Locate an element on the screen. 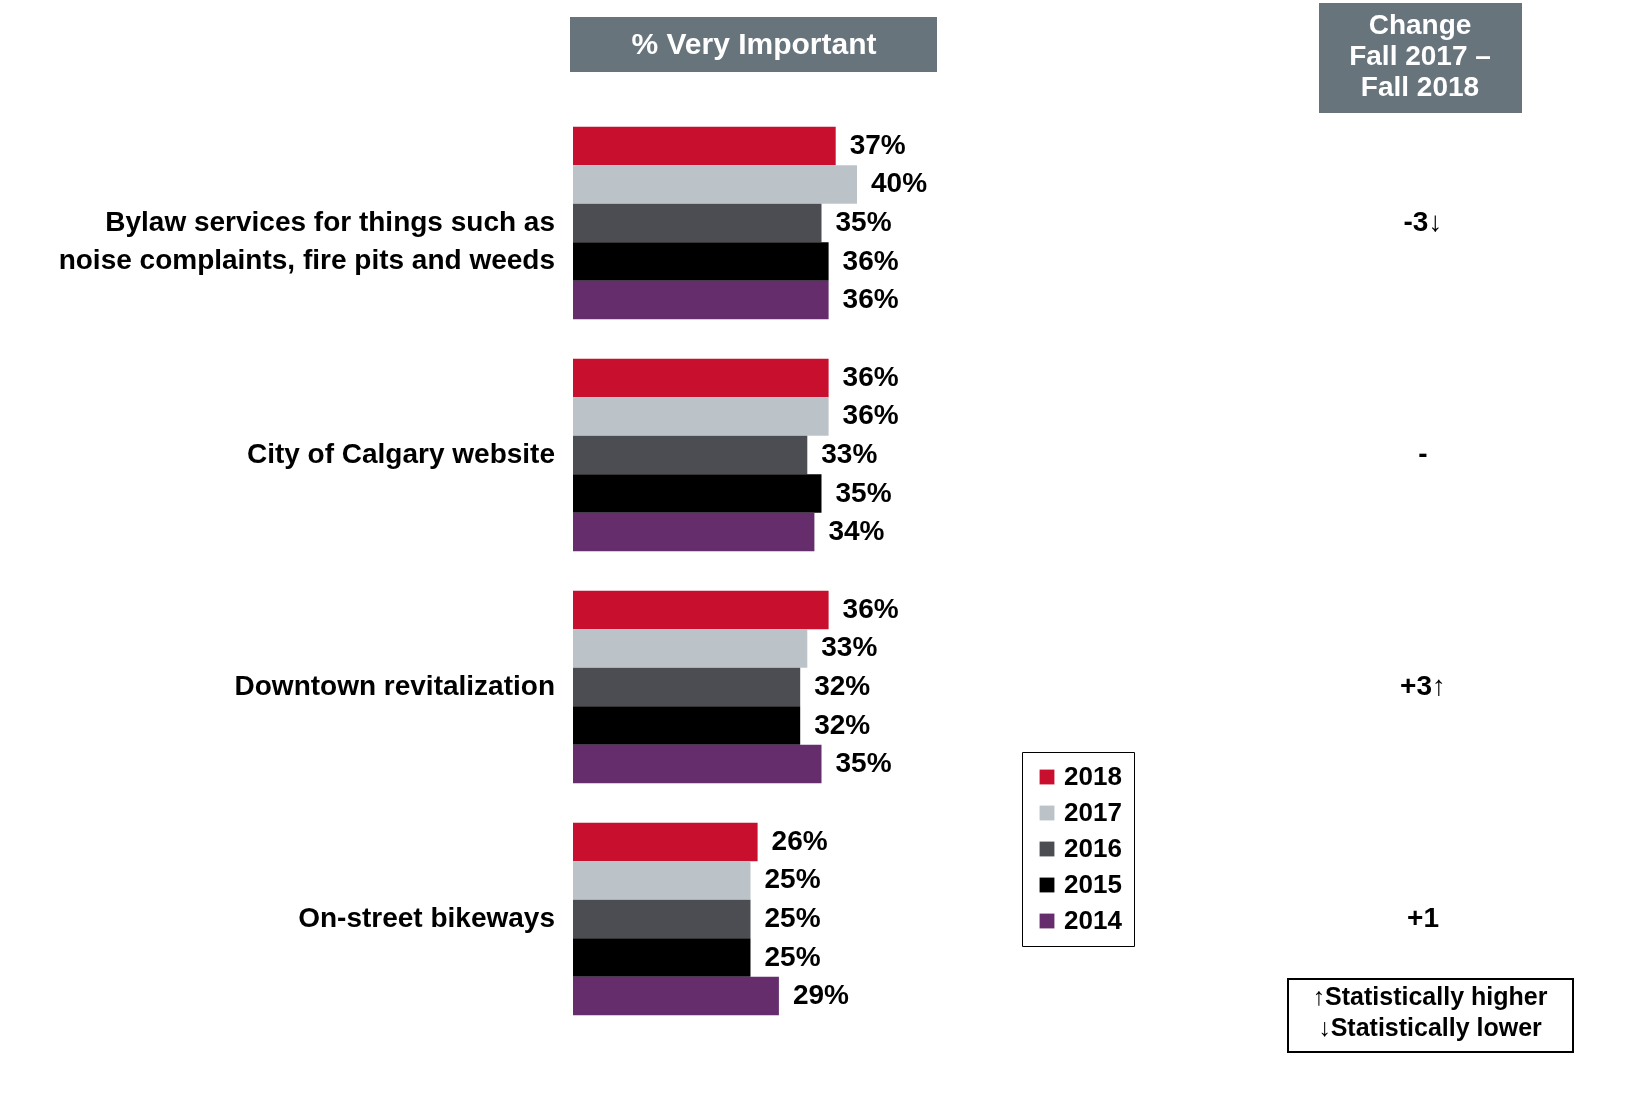 The image size is (1645, 1096). text: +3↑ is located at coordinates (1423, 685).